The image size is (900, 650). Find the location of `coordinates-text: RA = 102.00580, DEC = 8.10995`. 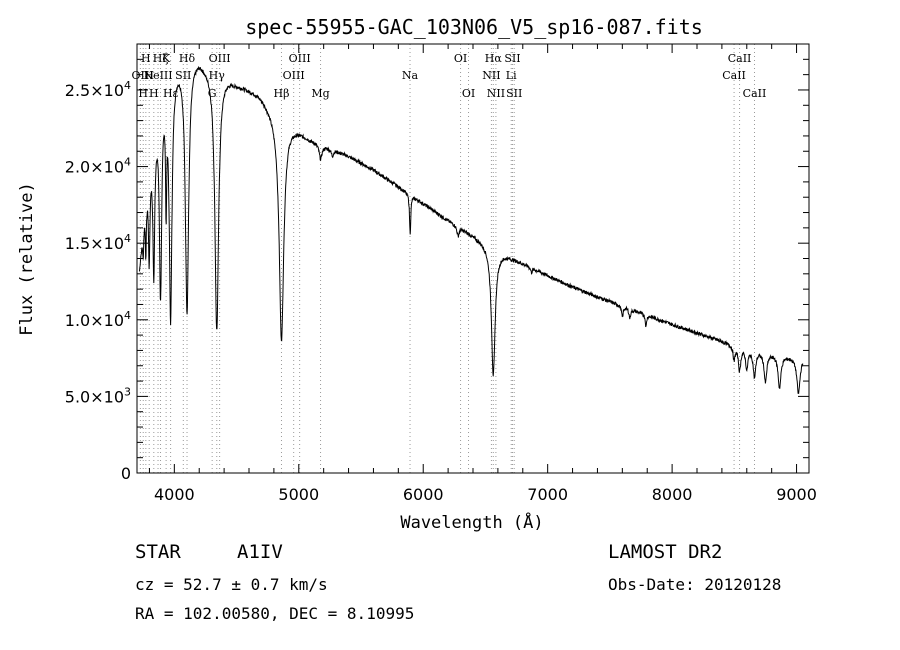

coordinates-text: RA = 102.00580, DEC = 8.10995 is located at coordinates (275, 613).